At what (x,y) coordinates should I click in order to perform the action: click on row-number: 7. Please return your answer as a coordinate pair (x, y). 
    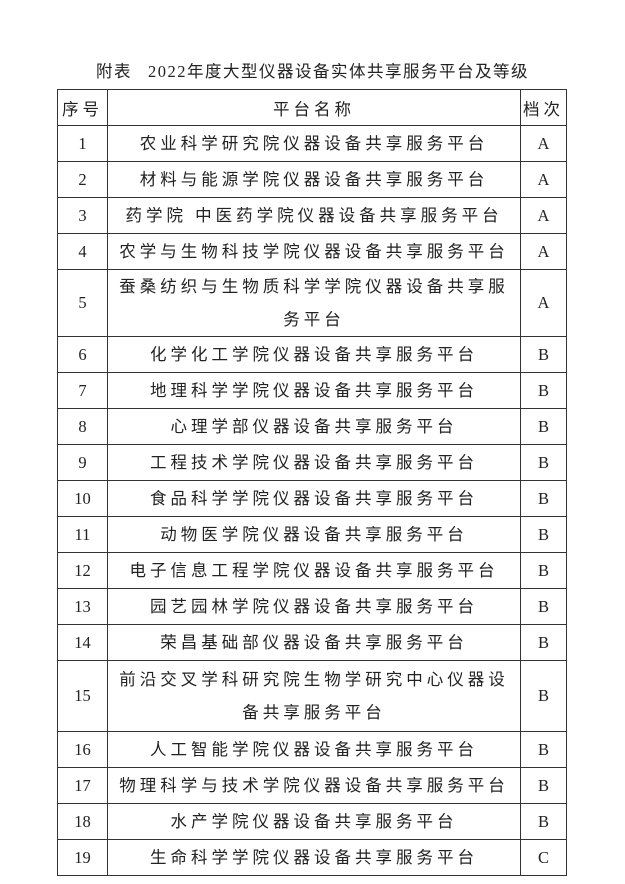
    Looking at the image, I should click on (82, 390).